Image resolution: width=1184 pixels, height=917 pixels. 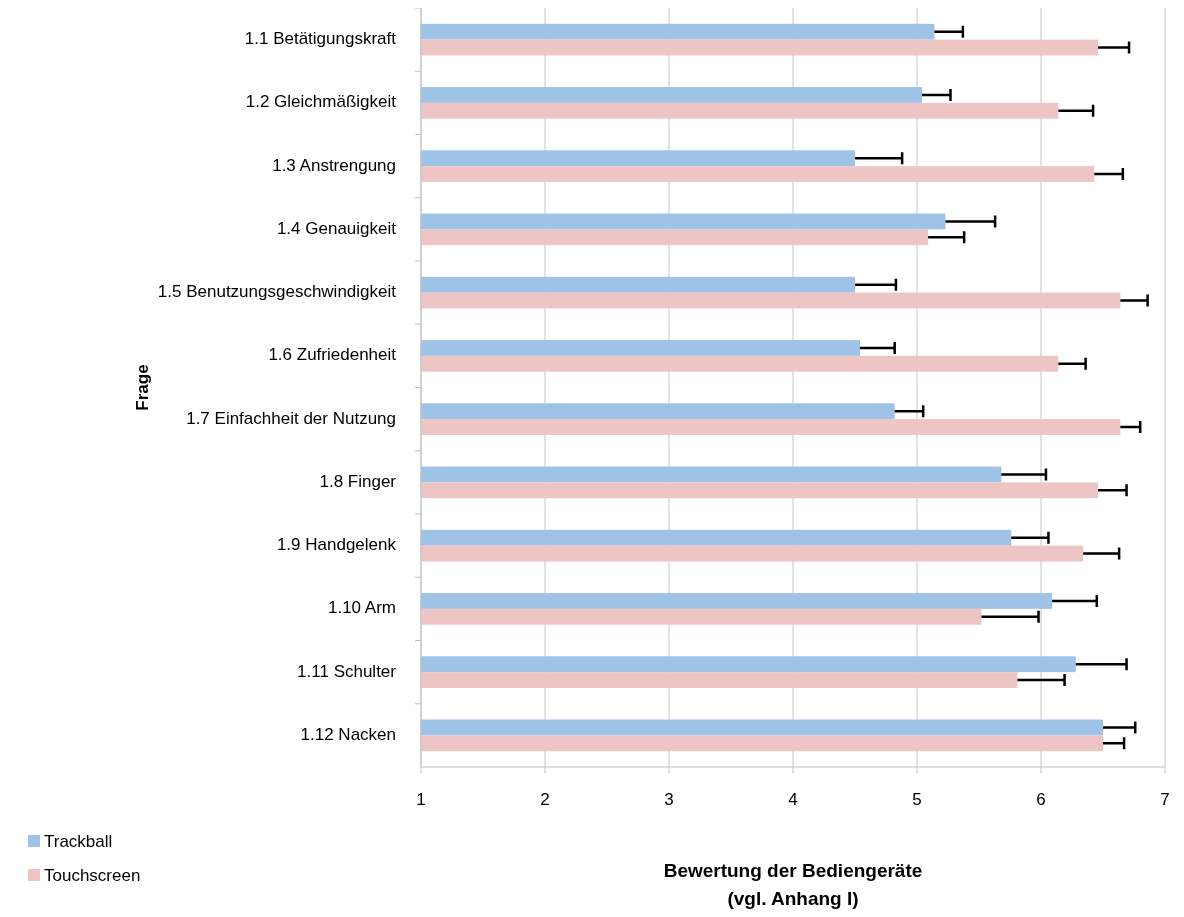 What do you see at coordinates (336, 228) in the screenshot?
I see `y-tick-label: 1.4 Genauigkeit` at bounding box center [336, 228].